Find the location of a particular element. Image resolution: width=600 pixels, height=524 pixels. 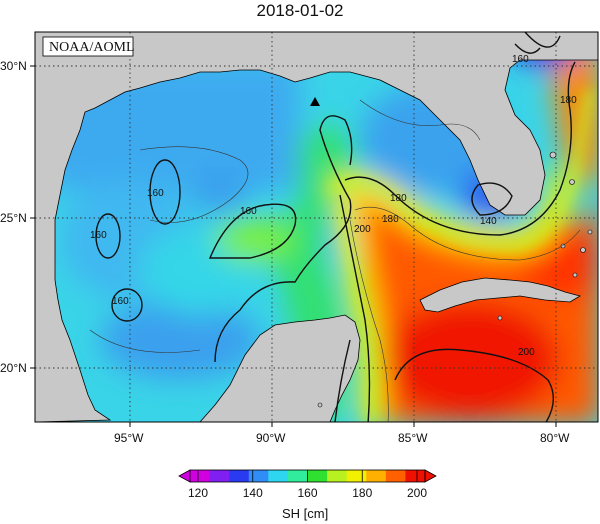

triangle-marker is located at coordinates (315, 101).